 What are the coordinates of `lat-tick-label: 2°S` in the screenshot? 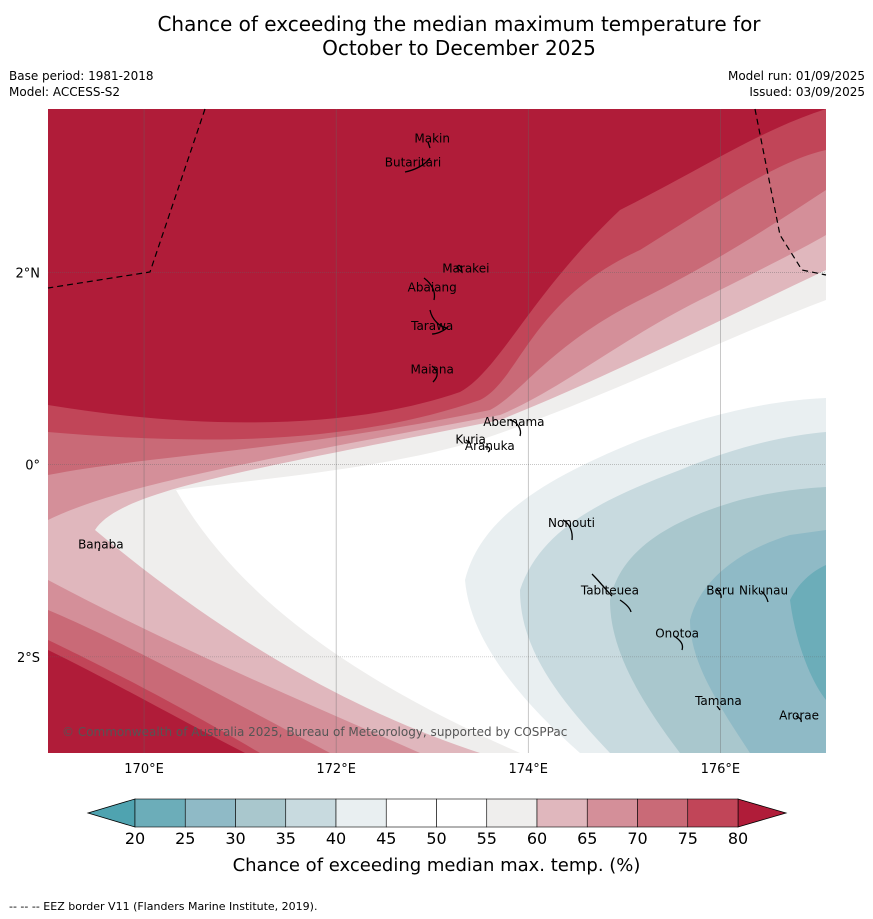 It's located at (28, 658).